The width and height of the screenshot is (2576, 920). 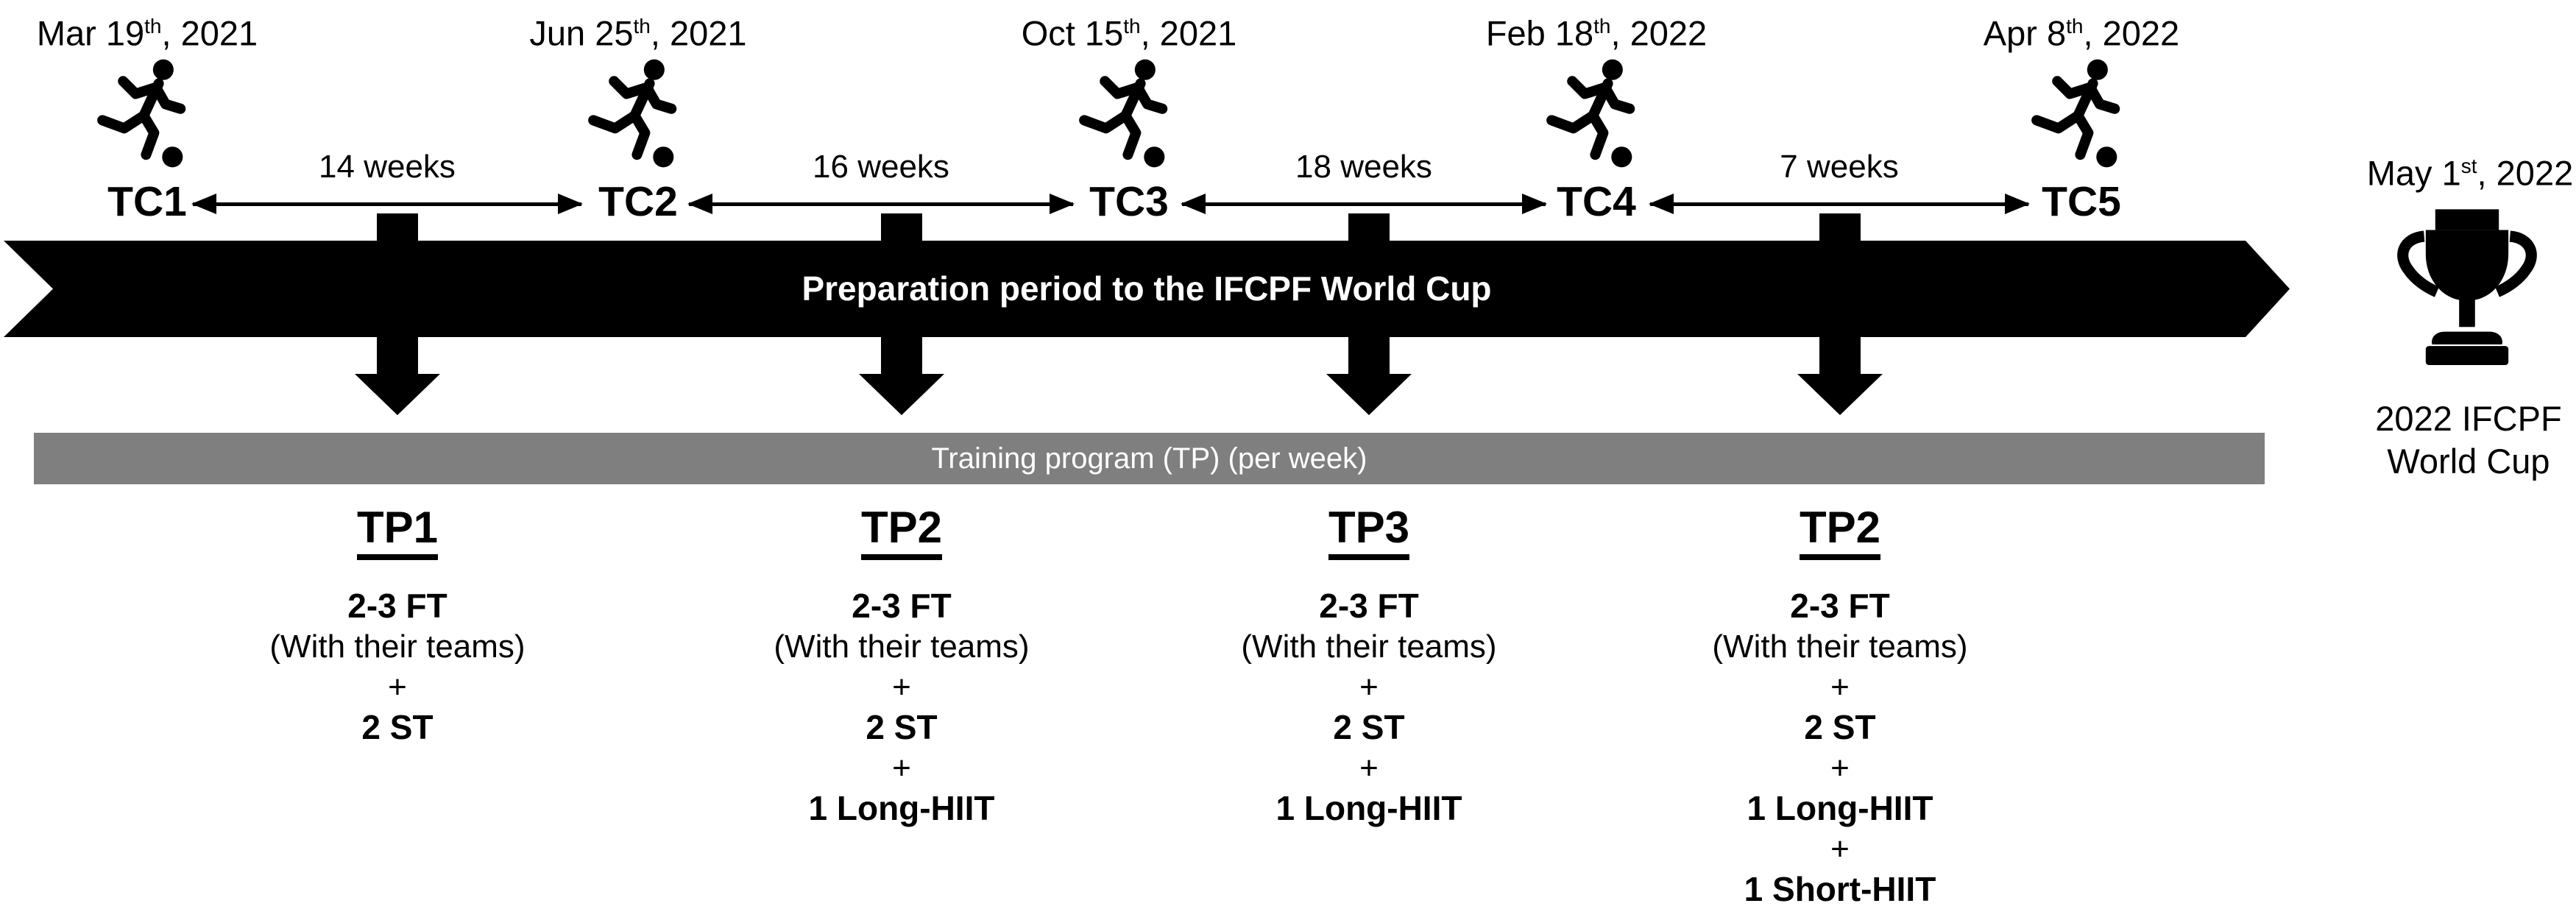 What do you see at coordinates (2081, 201) in the screenshot?
I see `tc-label-5: TC5` at bounding box center [2081, 201].